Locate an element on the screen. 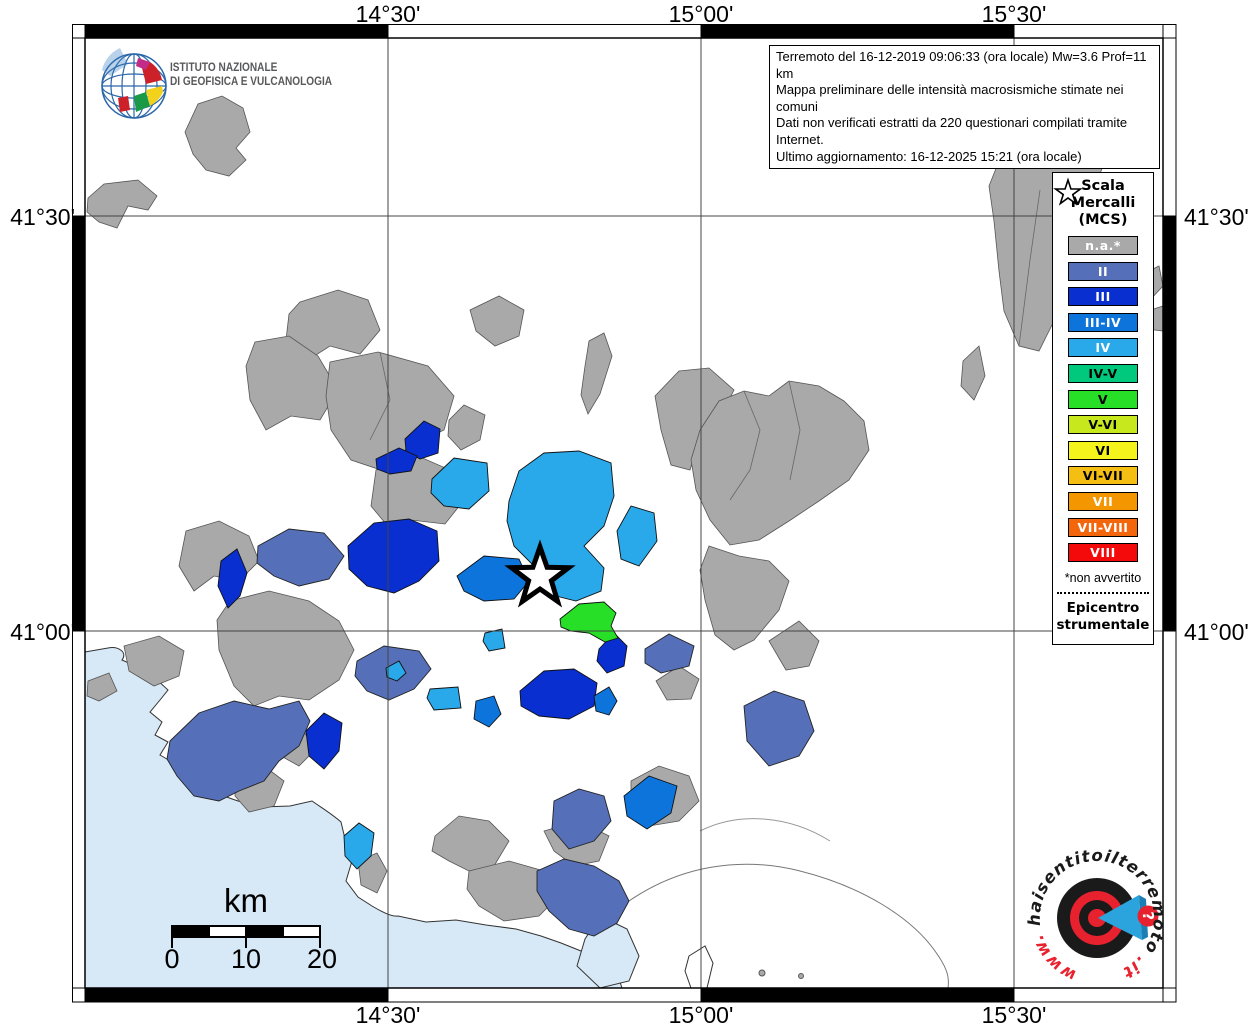 The width and height of the screenshot is (1256, 1024). legend-item-v: V is located at coordinates (1103, 399).